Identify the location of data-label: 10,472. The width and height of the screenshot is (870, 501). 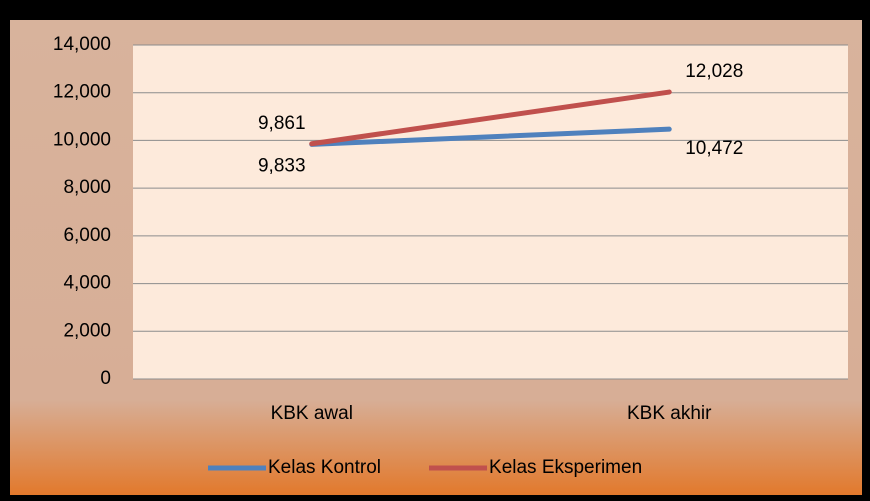
(714, 148).